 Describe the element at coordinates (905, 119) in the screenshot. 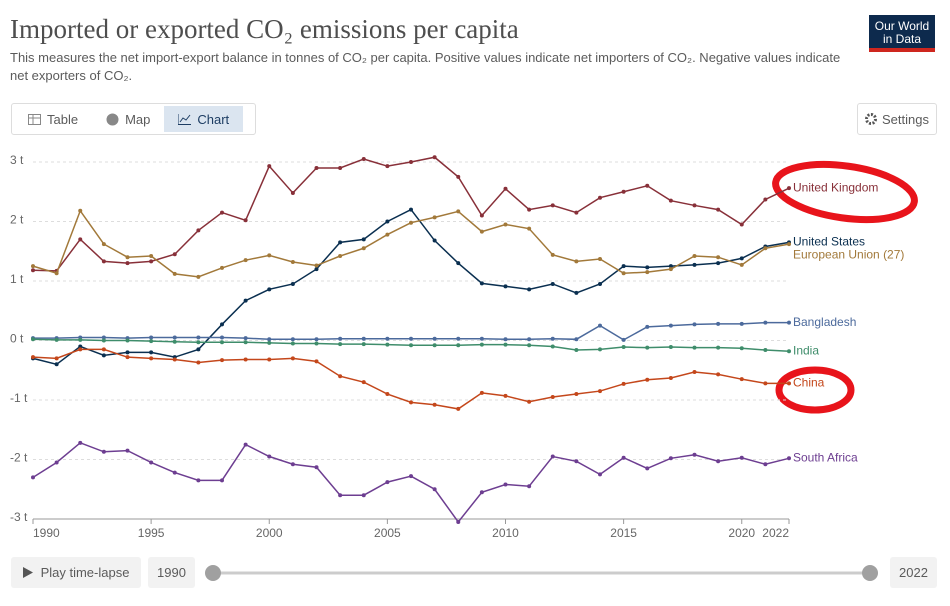

I see `button-label: Settings` at that location.